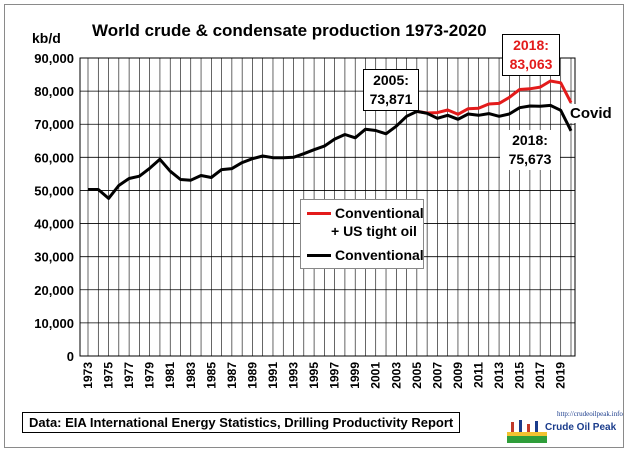  Describe the element at coordinates (319, 255) in the screenshot. I see `legend-swatch-conventional` at that location.